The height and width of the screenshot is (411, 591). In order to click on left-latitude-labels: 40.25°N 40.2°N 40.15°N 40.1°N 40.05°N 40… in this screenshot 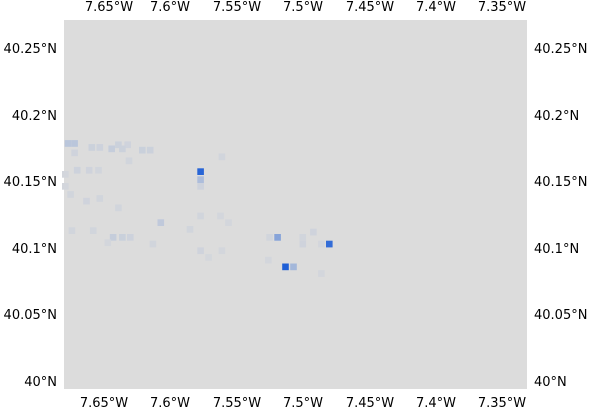, I will do `click(30, 216)`.